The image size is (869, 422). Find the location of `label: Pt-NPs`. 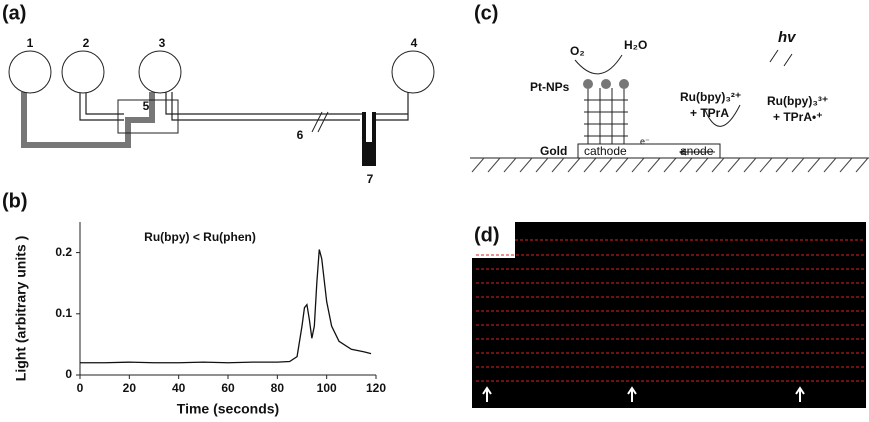

label: Pt-NPs is located at coordinates (550, 87).